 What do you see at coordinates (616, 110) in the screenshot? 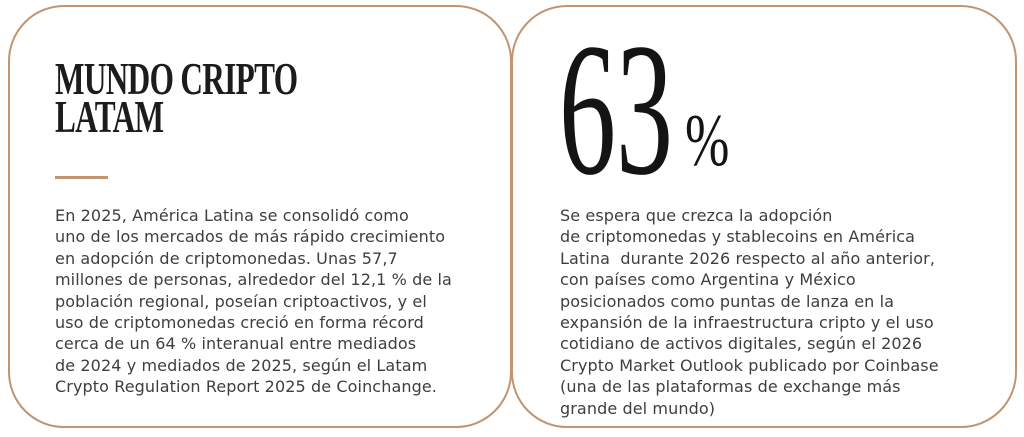
I see `stat-value: 63` at bounding box center [616, 110].